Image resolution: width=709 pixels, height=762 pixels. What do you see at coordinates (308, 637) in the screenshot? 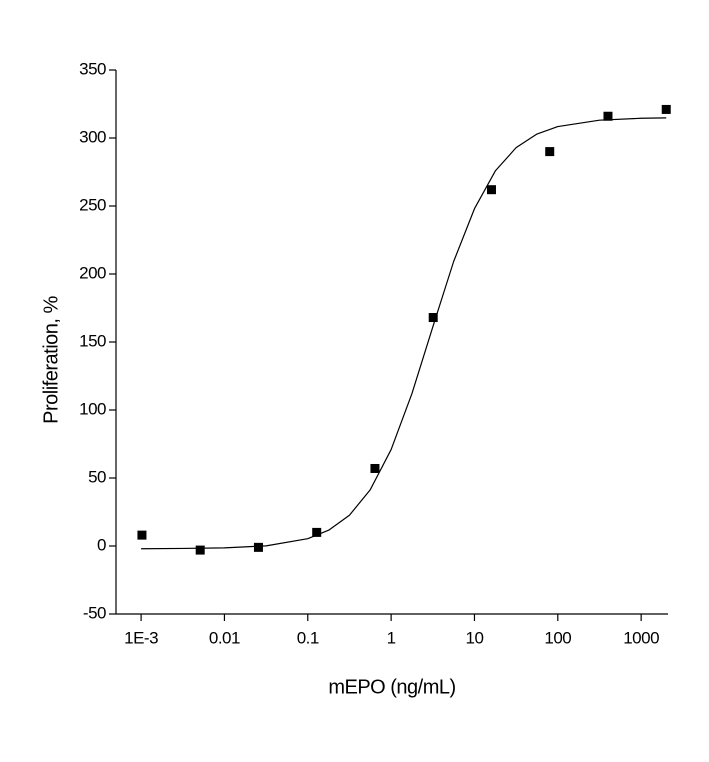
I see `x-tick-label: 0.1` at bounding box center [308, 637].